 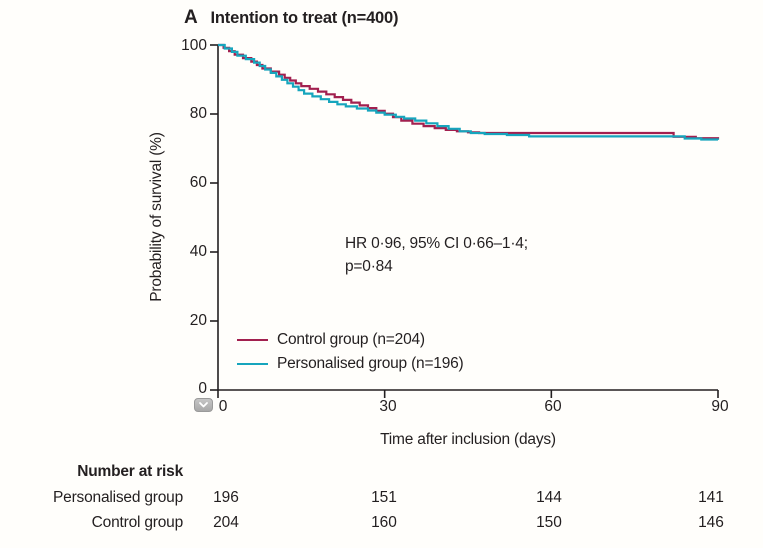 What do you see at coordinates (711, 522) in the screenshot?
I see `risk-value: 146` at bounding box center [711, 522].